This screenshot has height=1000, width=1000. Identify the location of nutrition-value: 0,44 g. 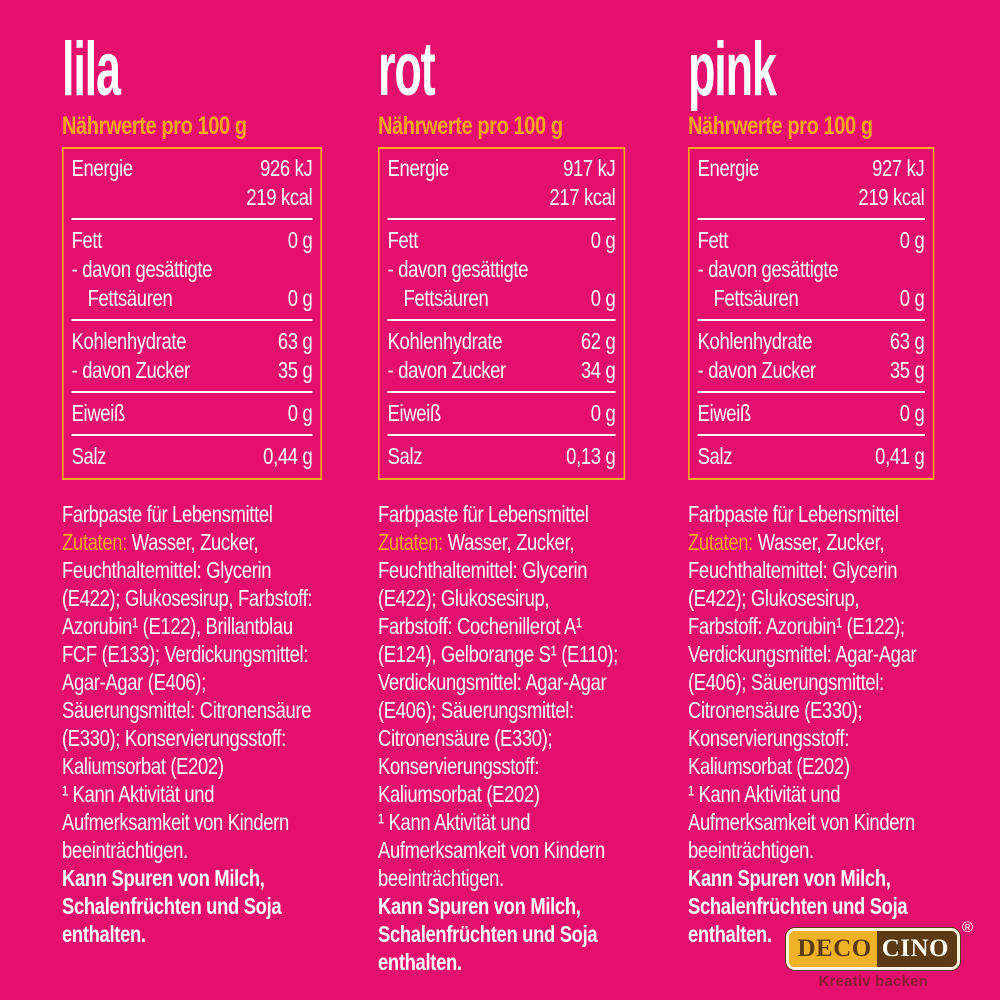
(288, 455).